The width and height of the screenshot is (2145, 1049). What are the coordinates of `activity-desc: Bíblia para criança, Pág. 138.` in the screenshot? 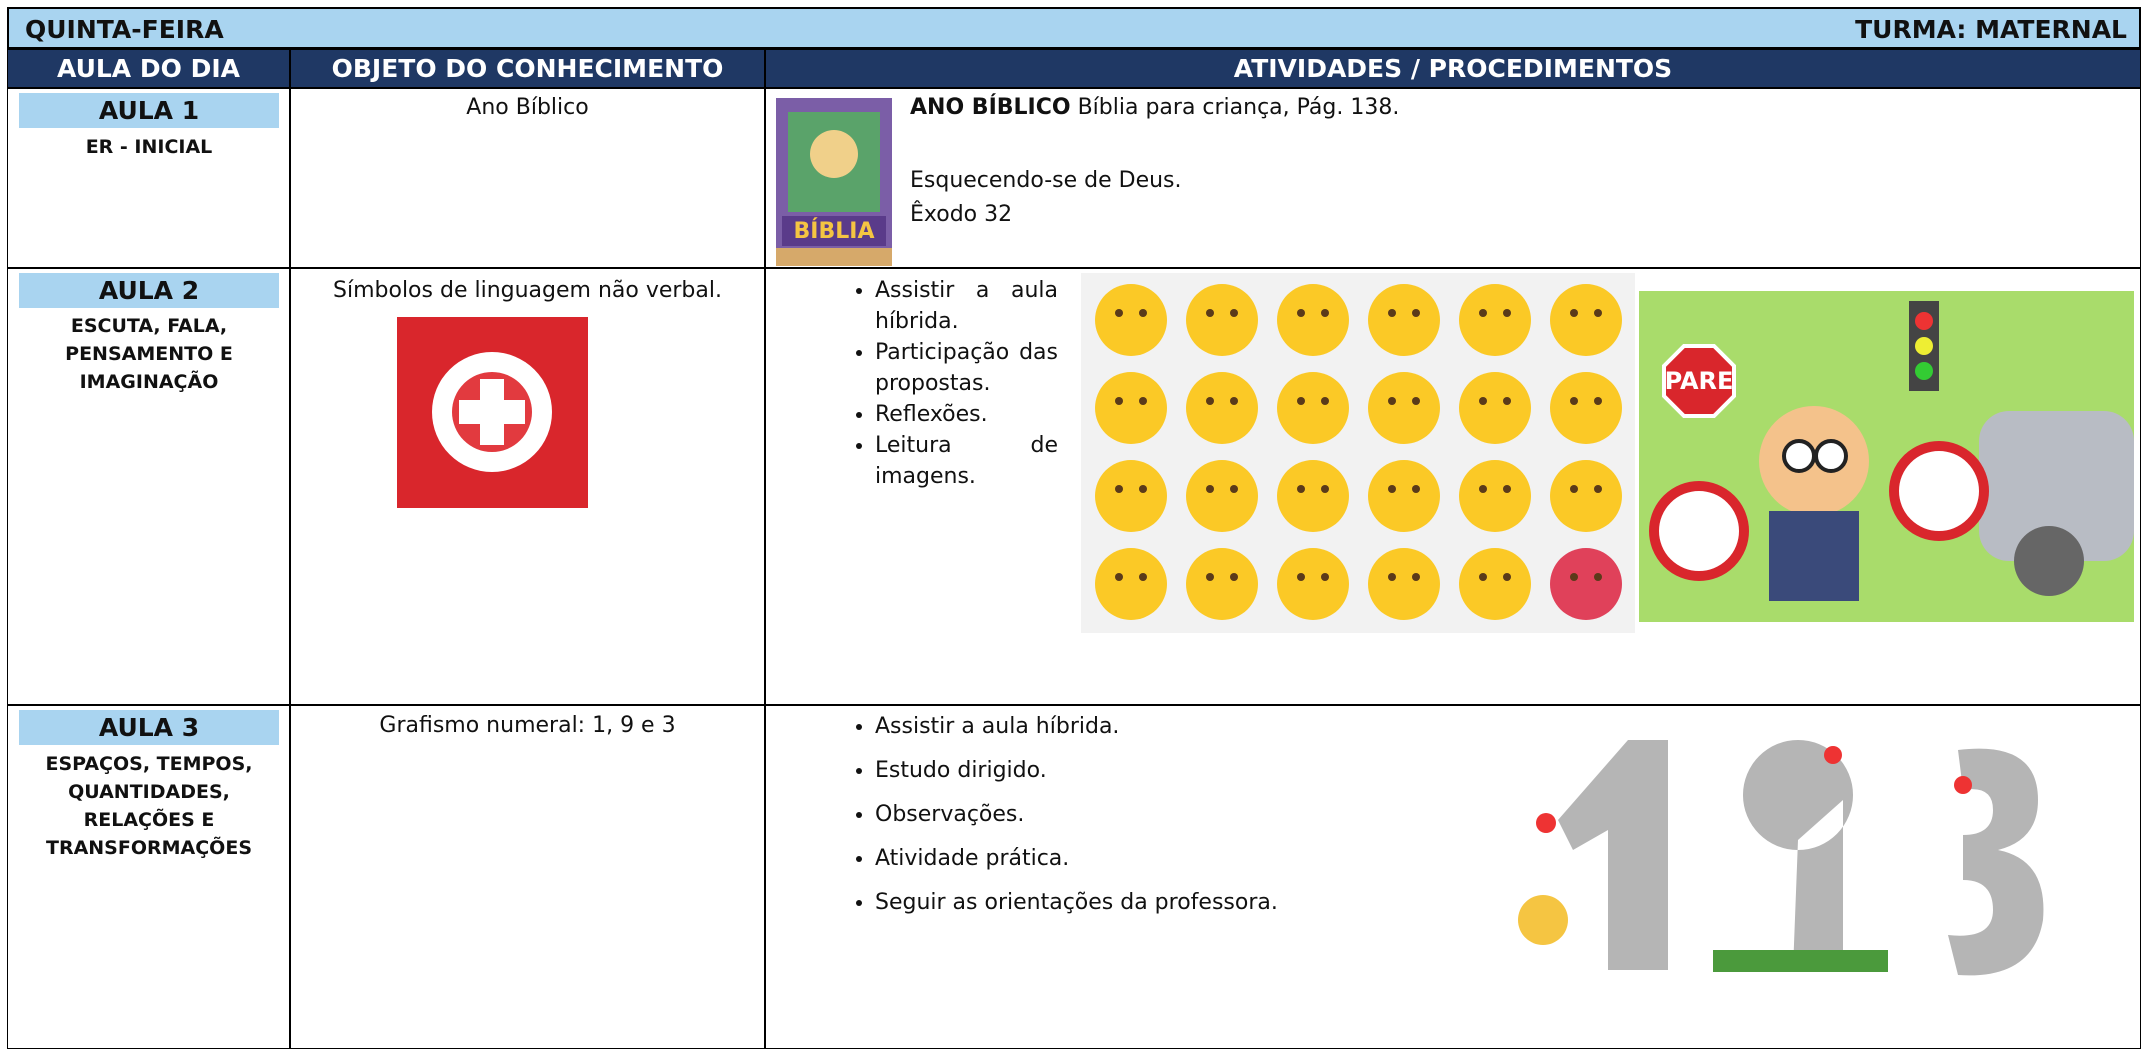 It's located at (1238, 107).